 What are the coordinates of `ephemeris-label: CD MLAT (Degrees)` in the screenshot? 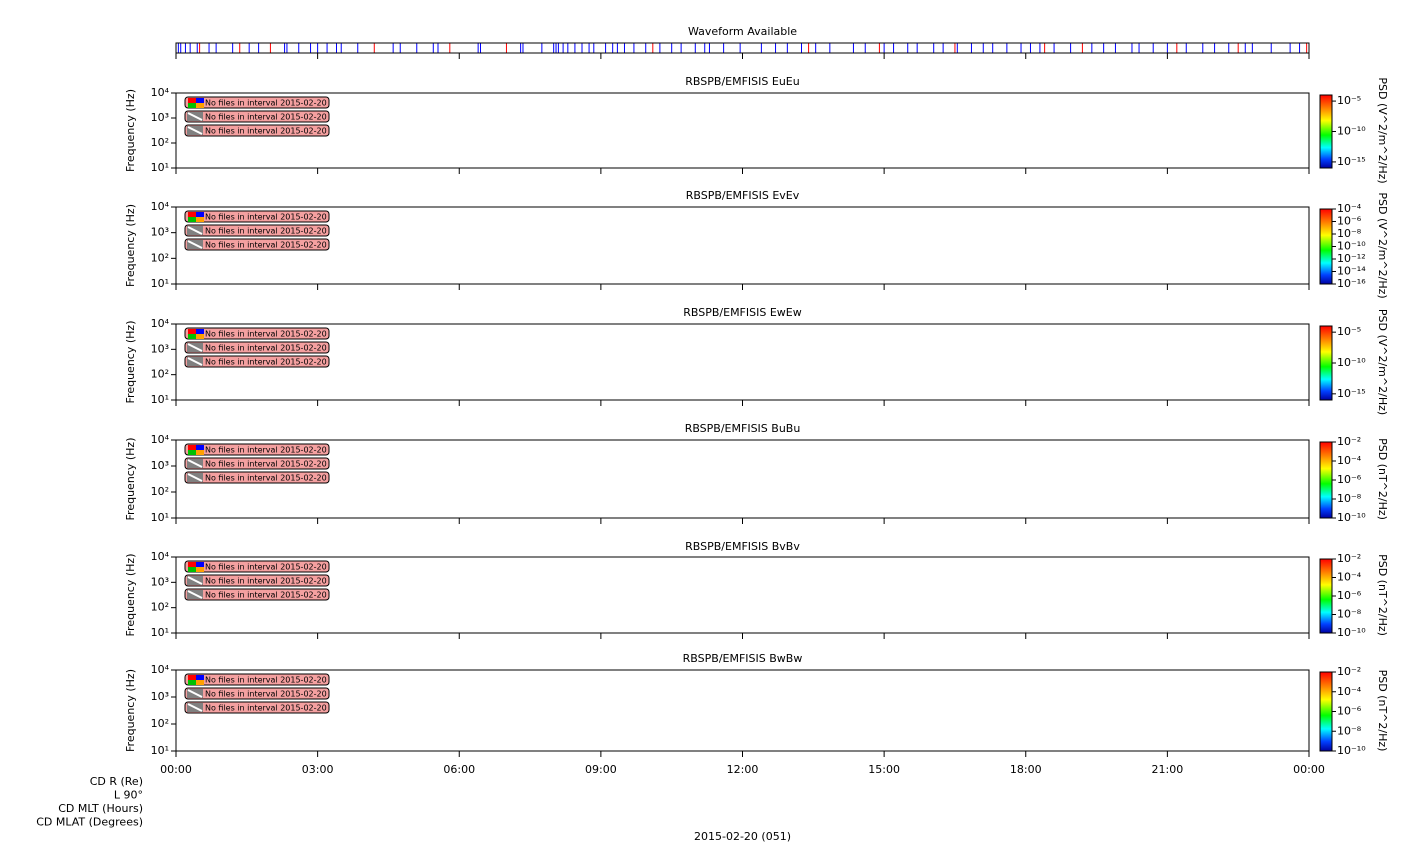 It's located at (89, 822).